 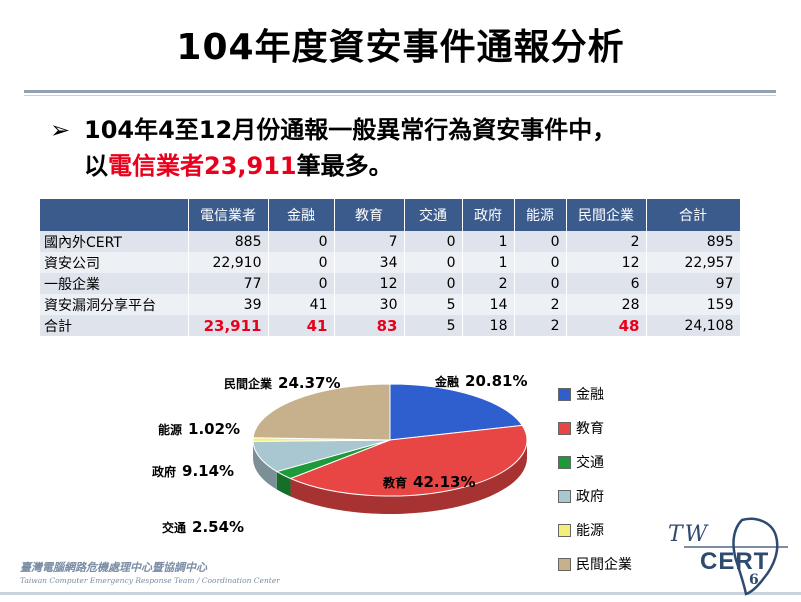 I want to click on table-row: 一般企業 77 0 12 0 2 0 6 97, so click(x=390, y=283).